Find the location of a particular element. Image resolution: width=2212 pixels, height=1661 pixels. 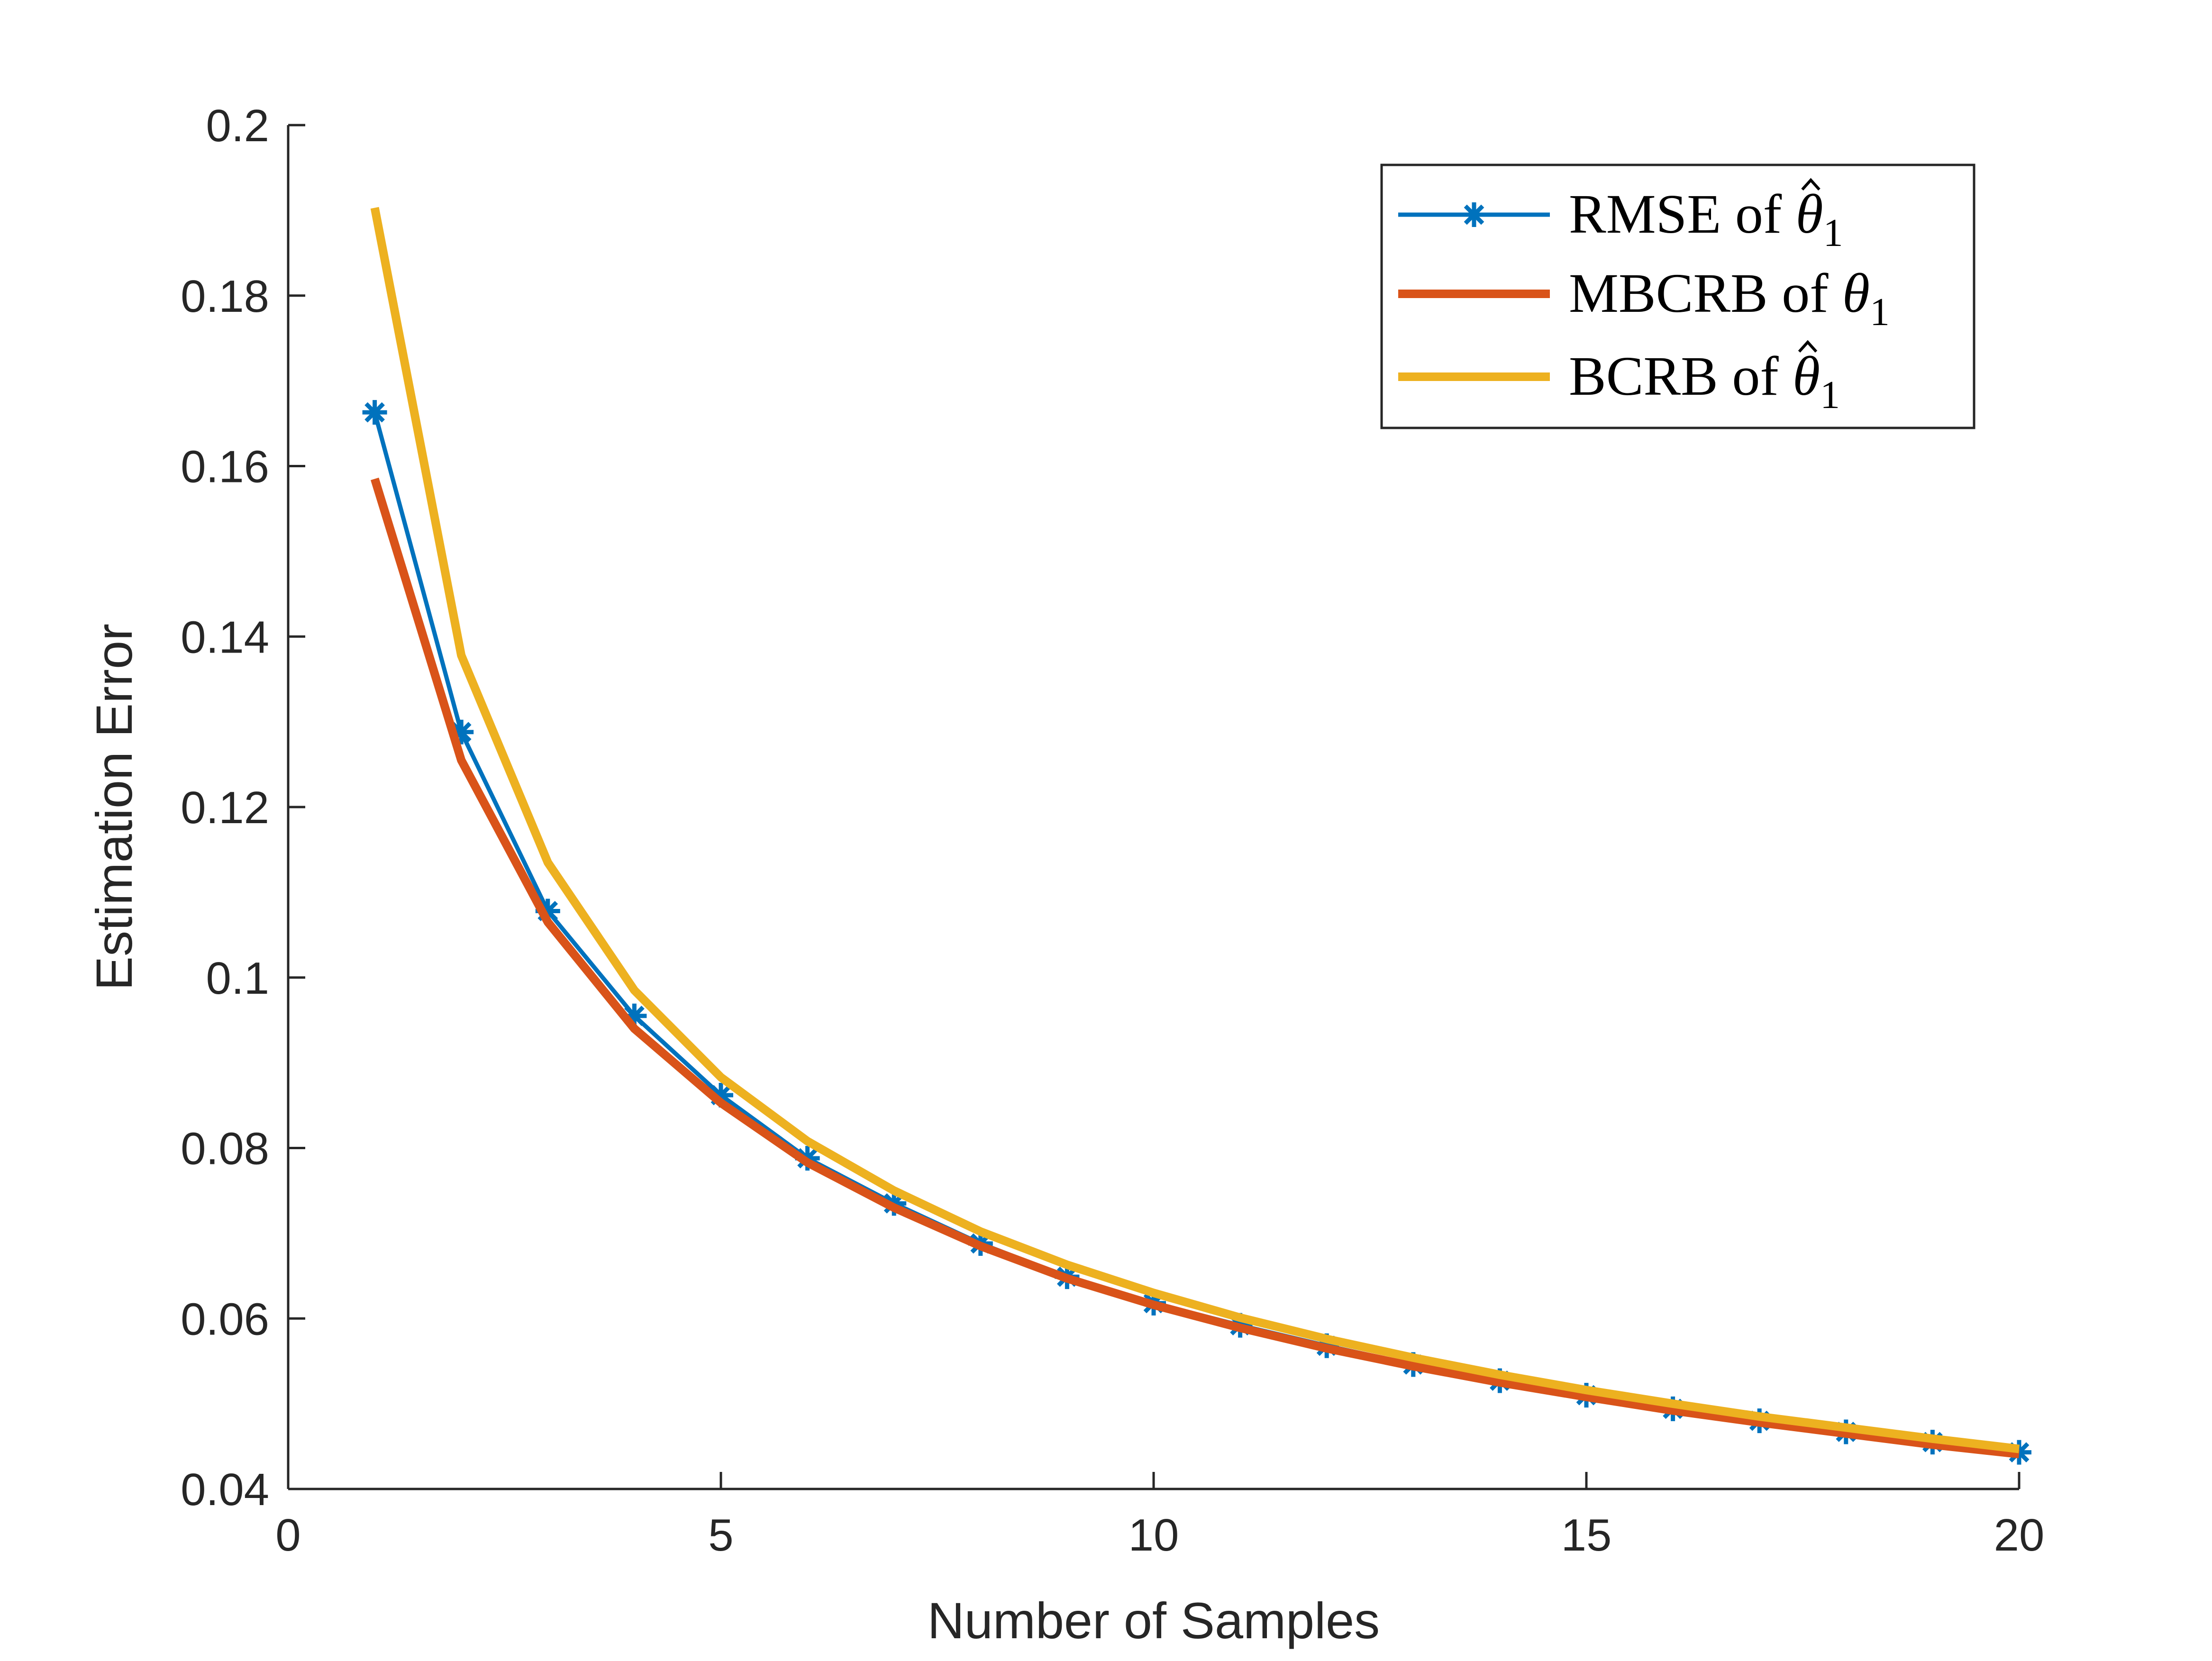

x-tick-label: 20 is located at coordinates (2019, 1536).